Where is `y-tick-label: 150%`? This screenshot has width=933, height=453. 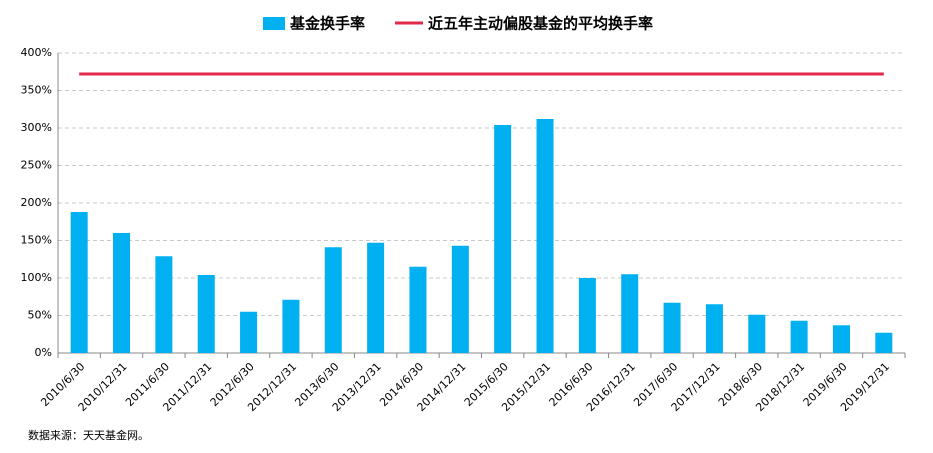
y-tick-label: 150% is located at coordinates (36, 240).